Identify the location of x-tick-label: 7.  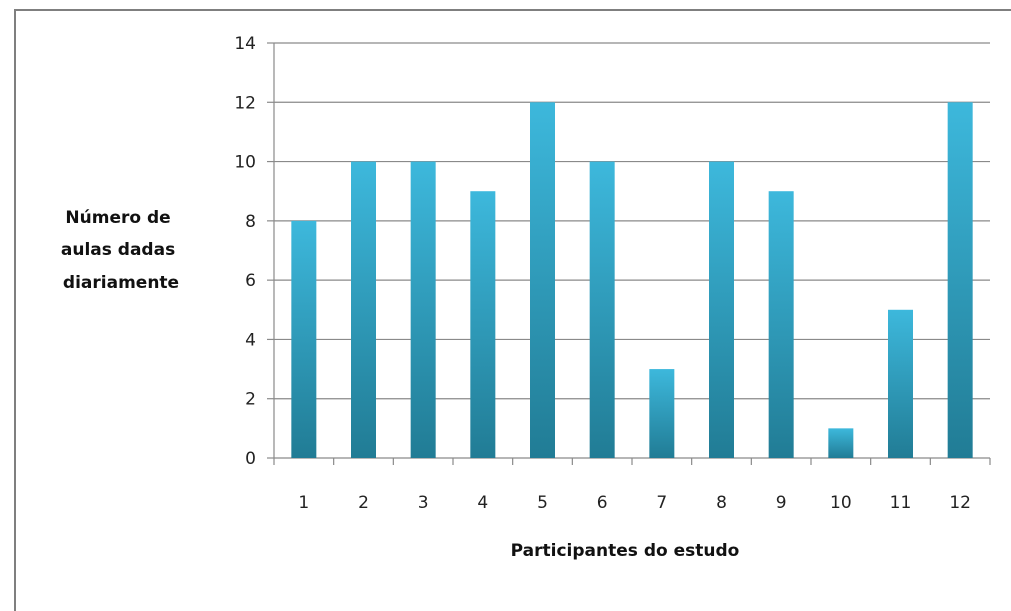
(661, 503).